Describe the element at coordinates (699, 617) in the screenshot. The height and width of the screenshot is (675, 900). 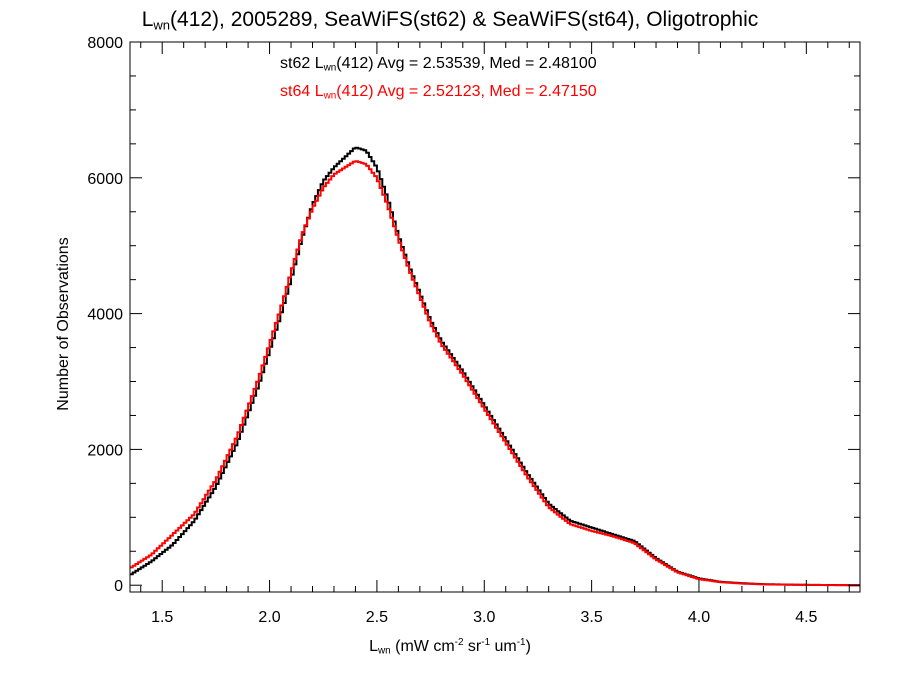
I see `x-tick-label: 4.0` at that location.